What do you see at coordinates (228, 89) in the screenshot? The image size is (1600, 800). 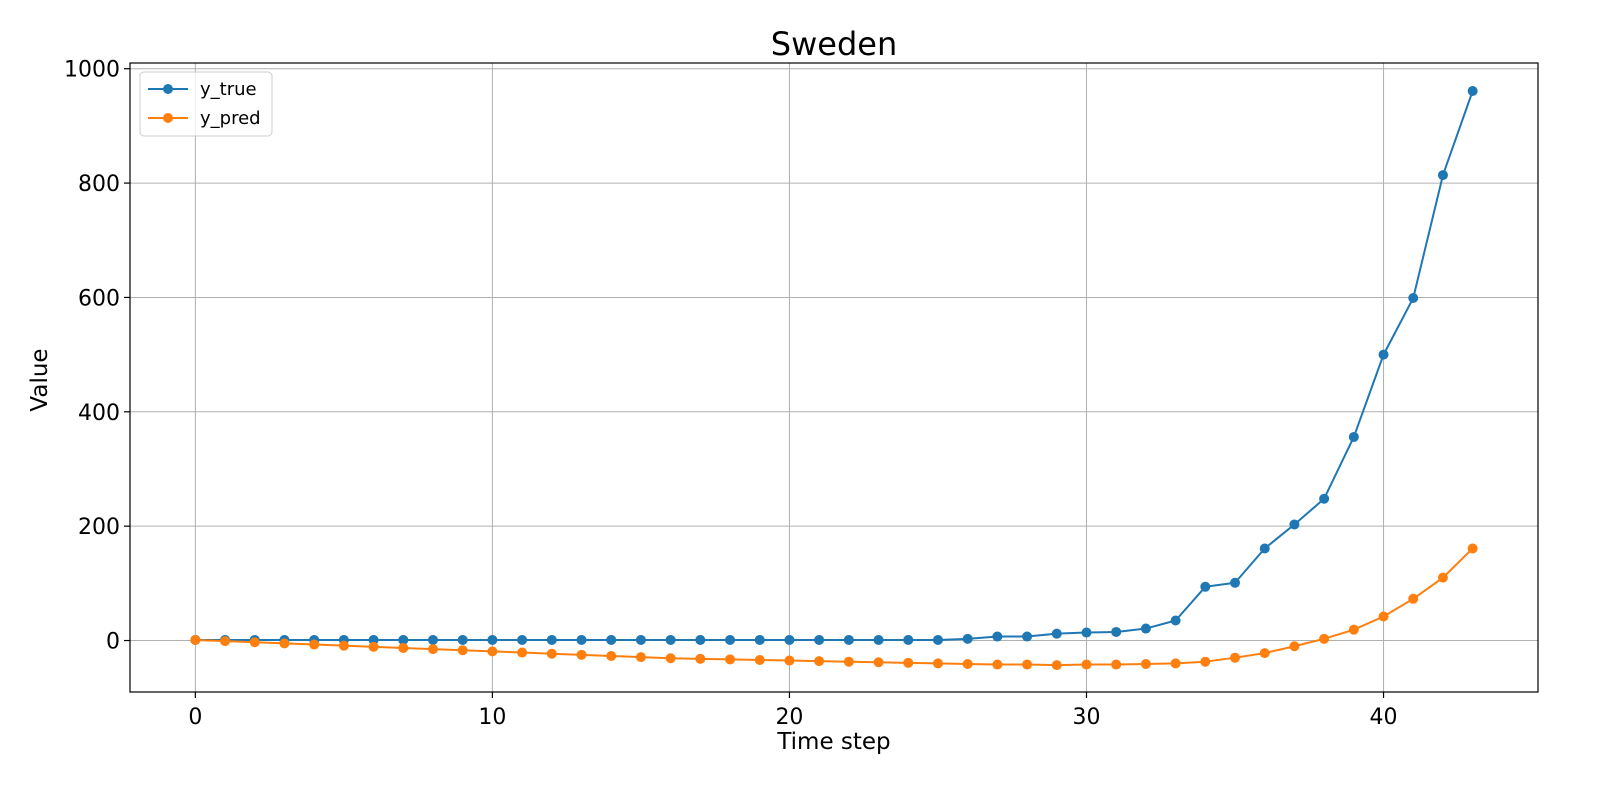 I see `legend-label: y_true` at bounding box center [228, 89].